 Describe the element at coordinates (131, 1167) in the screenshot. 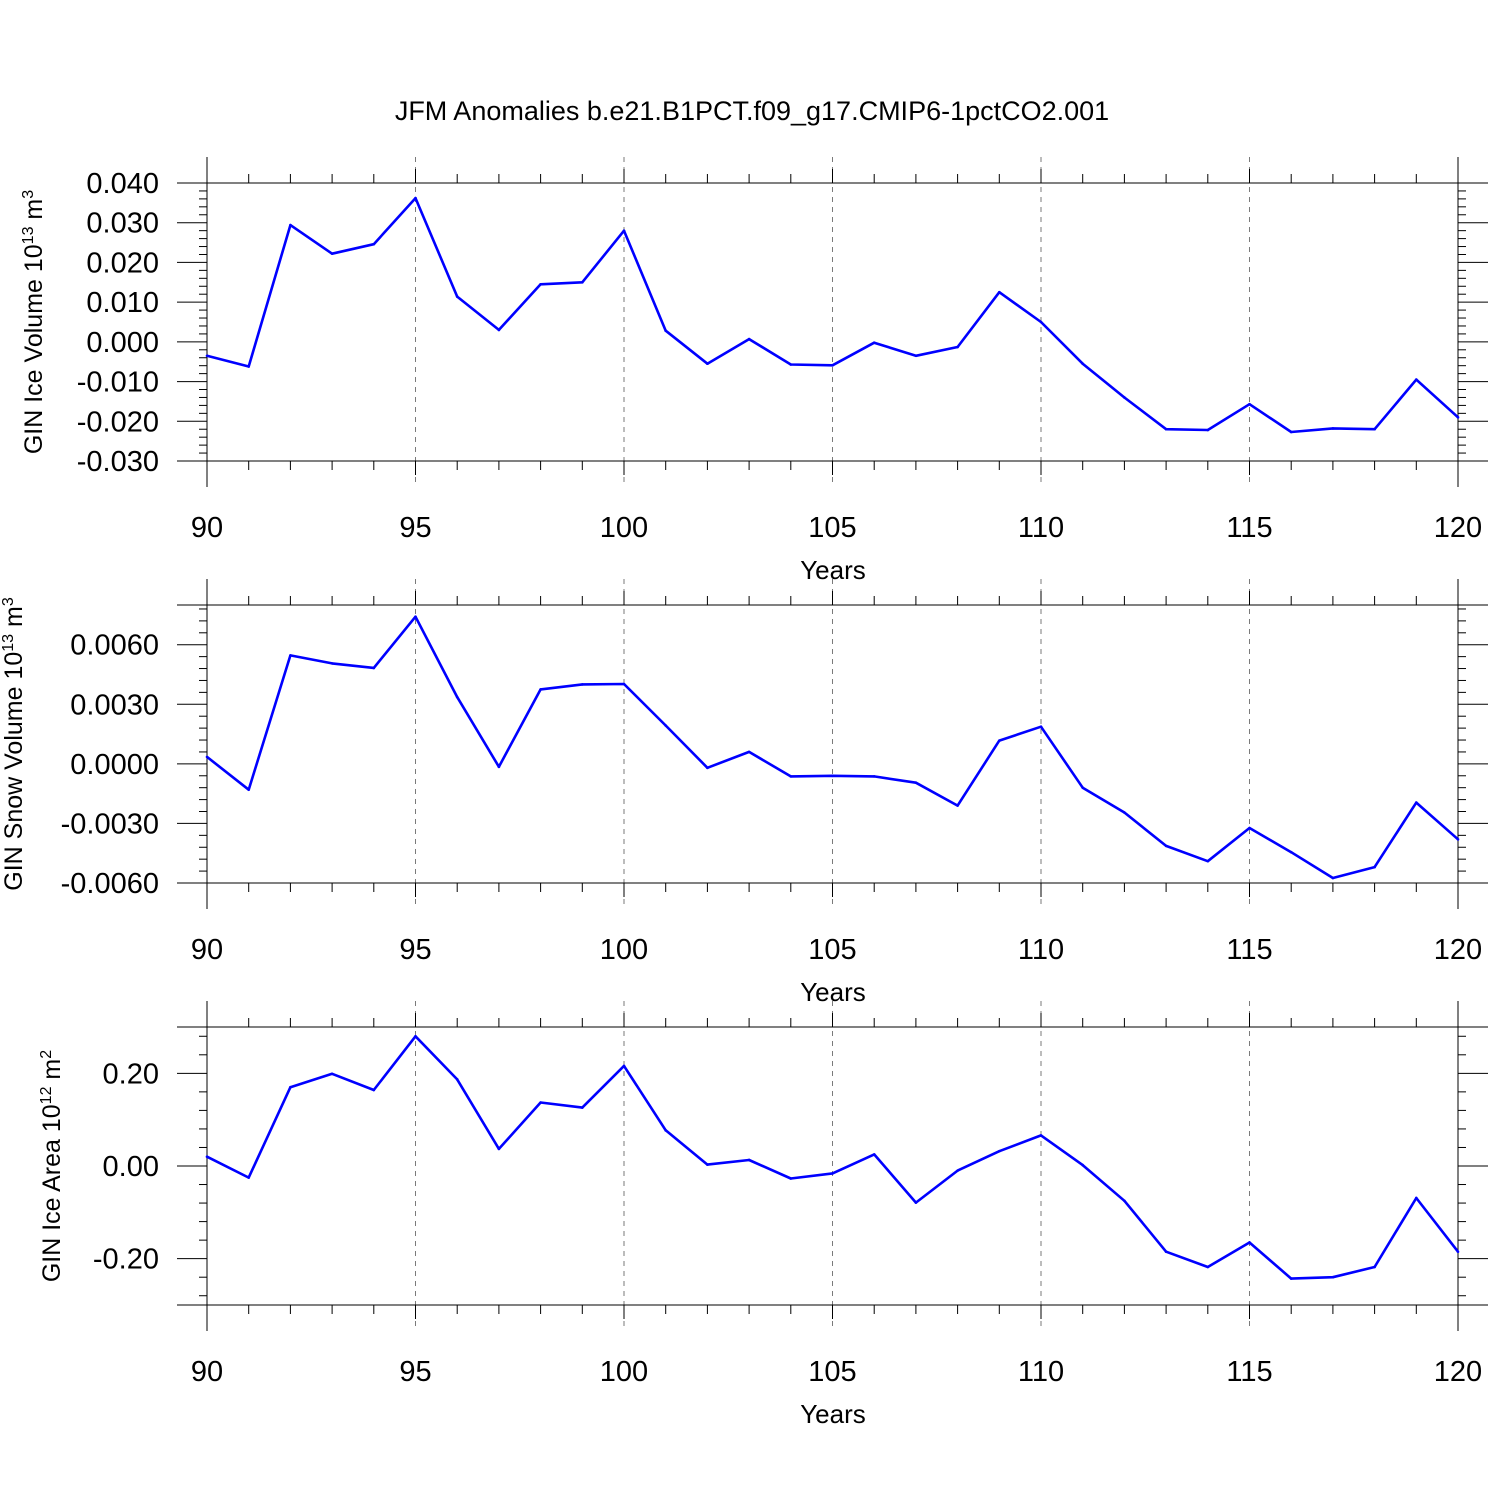

I see `y-tick-label: 0.00` at that location.